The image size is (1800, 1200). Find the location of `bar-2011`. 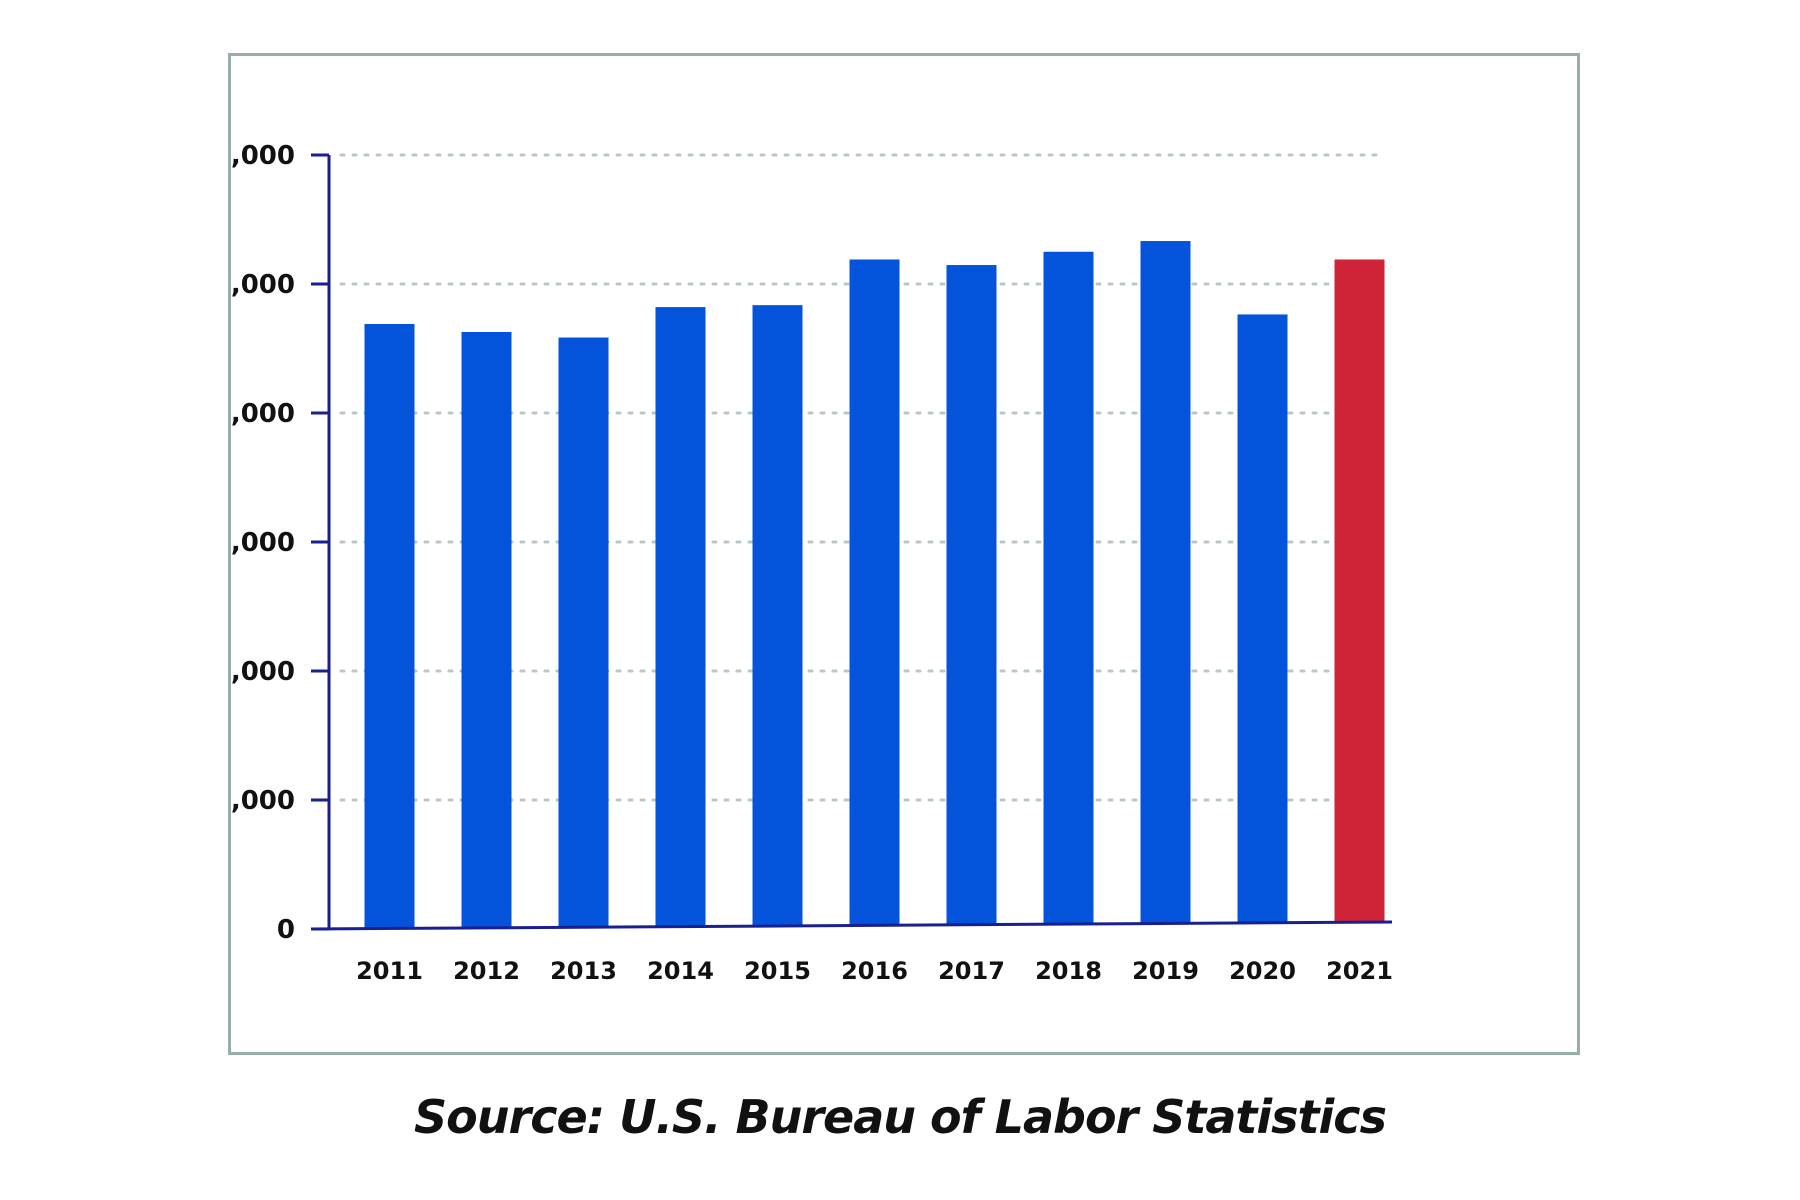

bar-2011 is located at coordinates (389, 626).